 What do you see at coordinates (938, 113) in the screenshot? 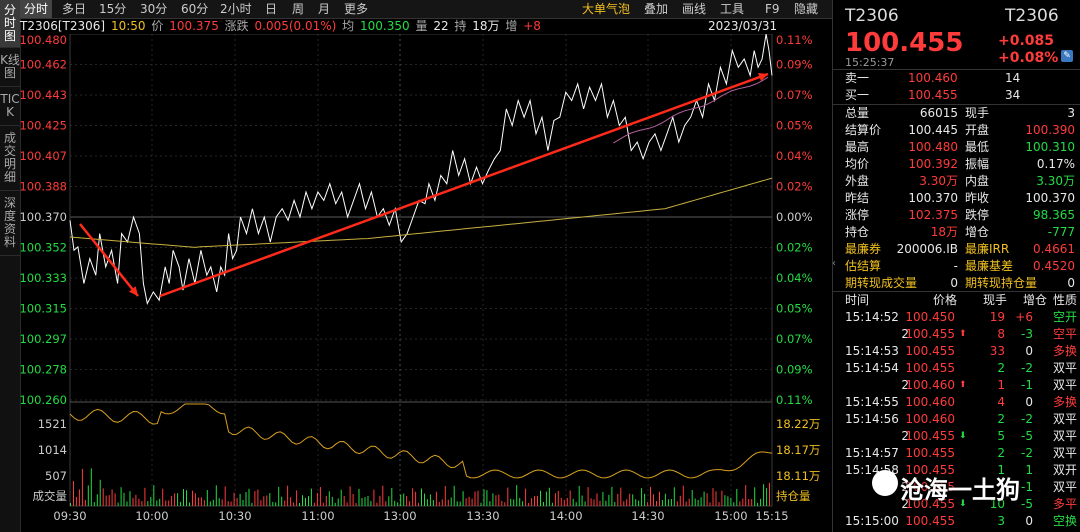
I see `stat-cell: 66015` at bounding box center [938, 113].